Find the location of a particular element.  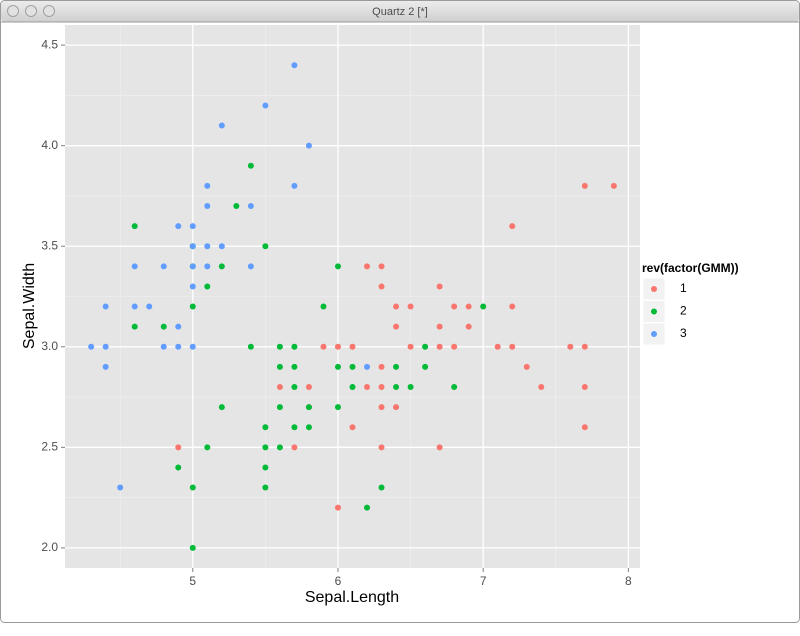

minimize-button is located at coordinates (31, 11).